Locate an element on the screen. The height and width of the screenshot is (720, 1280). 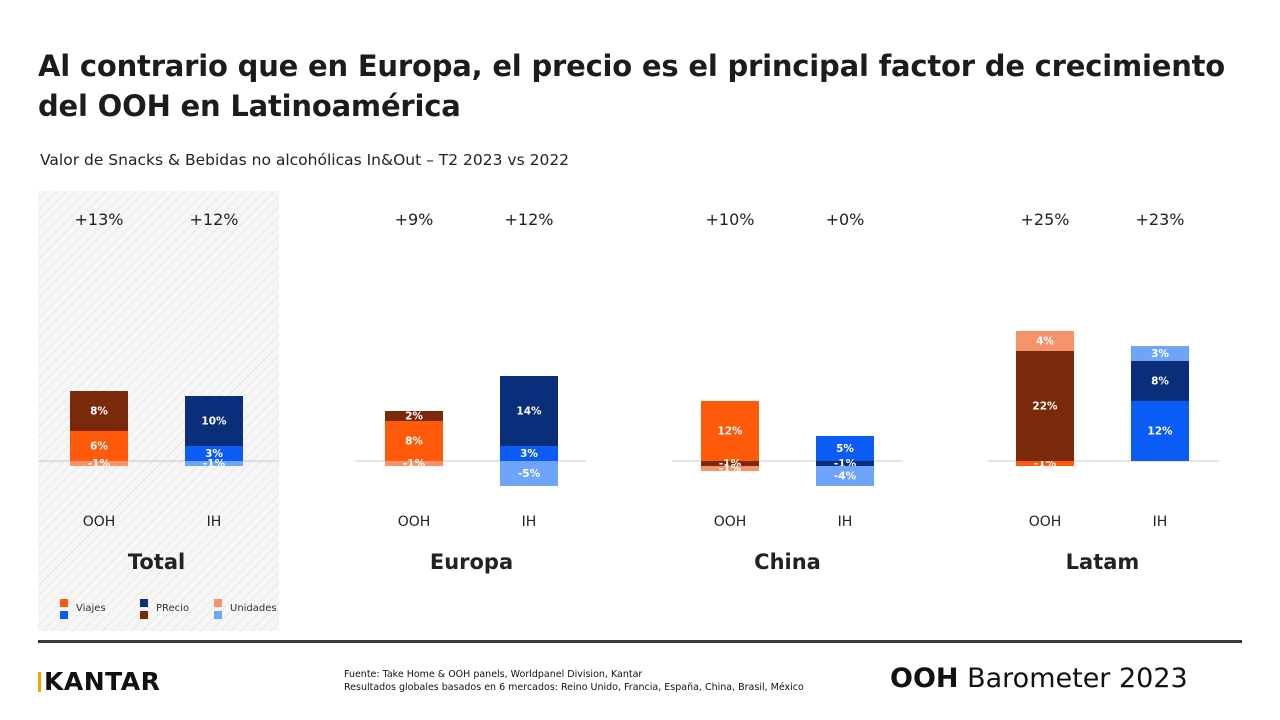
segment-label-europa-ooh-precio: 2% is located at coordinates (414, 417).